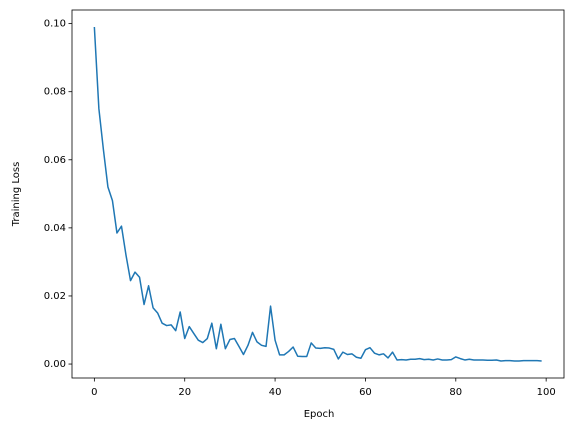 The image size is (576, 432). I want to click on x-tick-label: 100, so click(546, 392).